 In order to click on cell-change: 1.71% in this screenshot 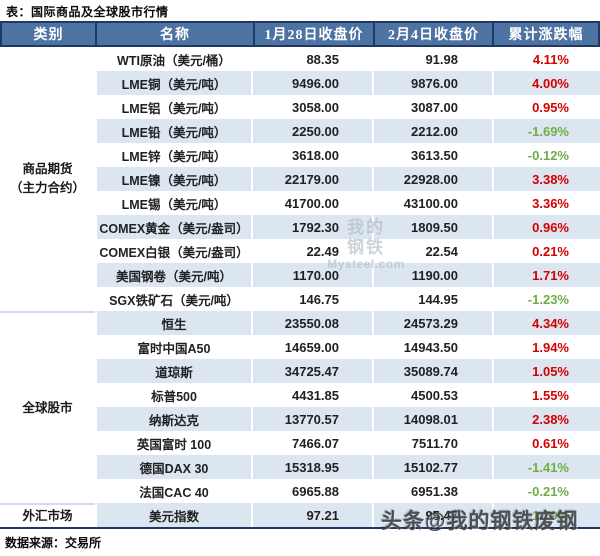, I will do `click(547, 275)`.